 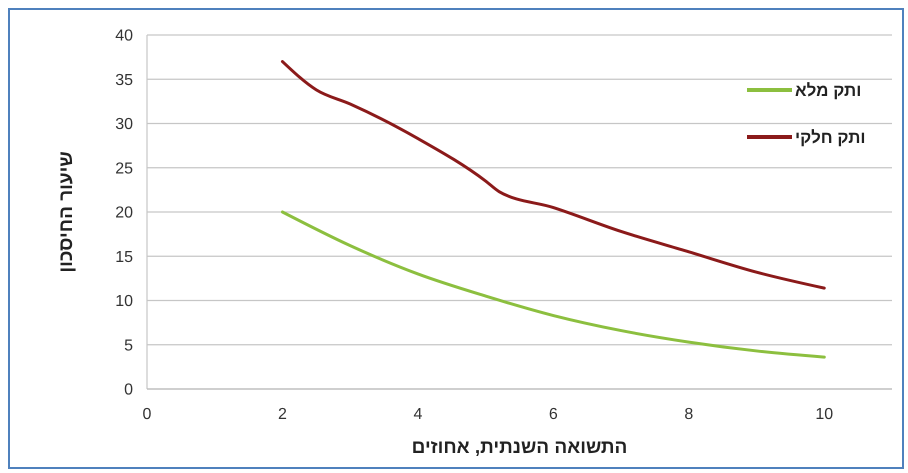 What do you see at coordinates (124, 125) in the screenshot?
I see `y-tick-label: 30` at bounding box center [124, 125].